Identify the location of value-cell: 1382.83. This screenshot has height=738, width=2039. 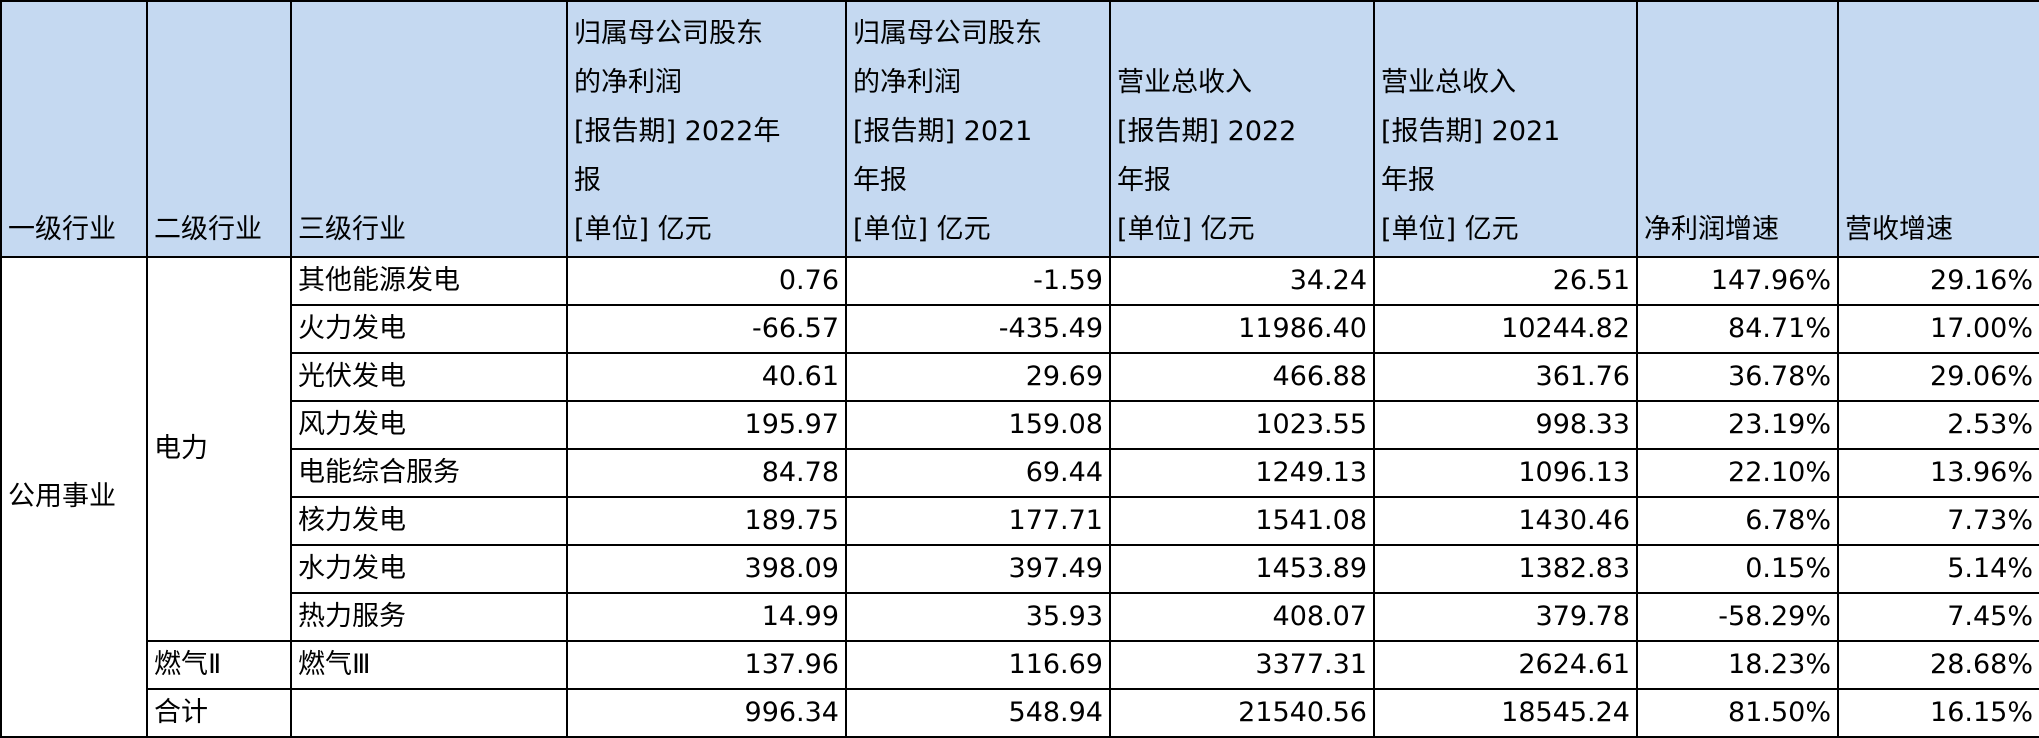
(1505, 569).